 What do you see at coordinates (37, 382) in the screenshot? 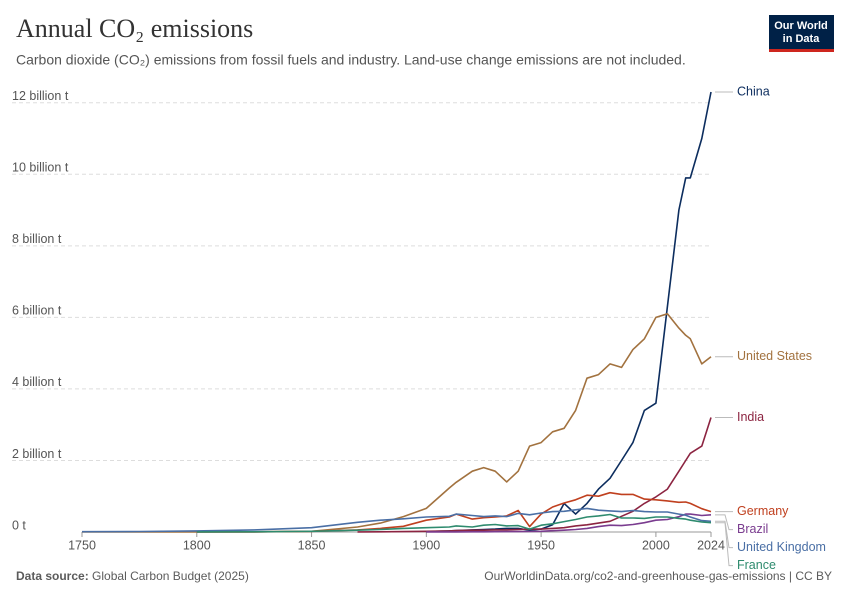
I see `y-tick-label: 4 billion t` at bounding box center [37, 382].